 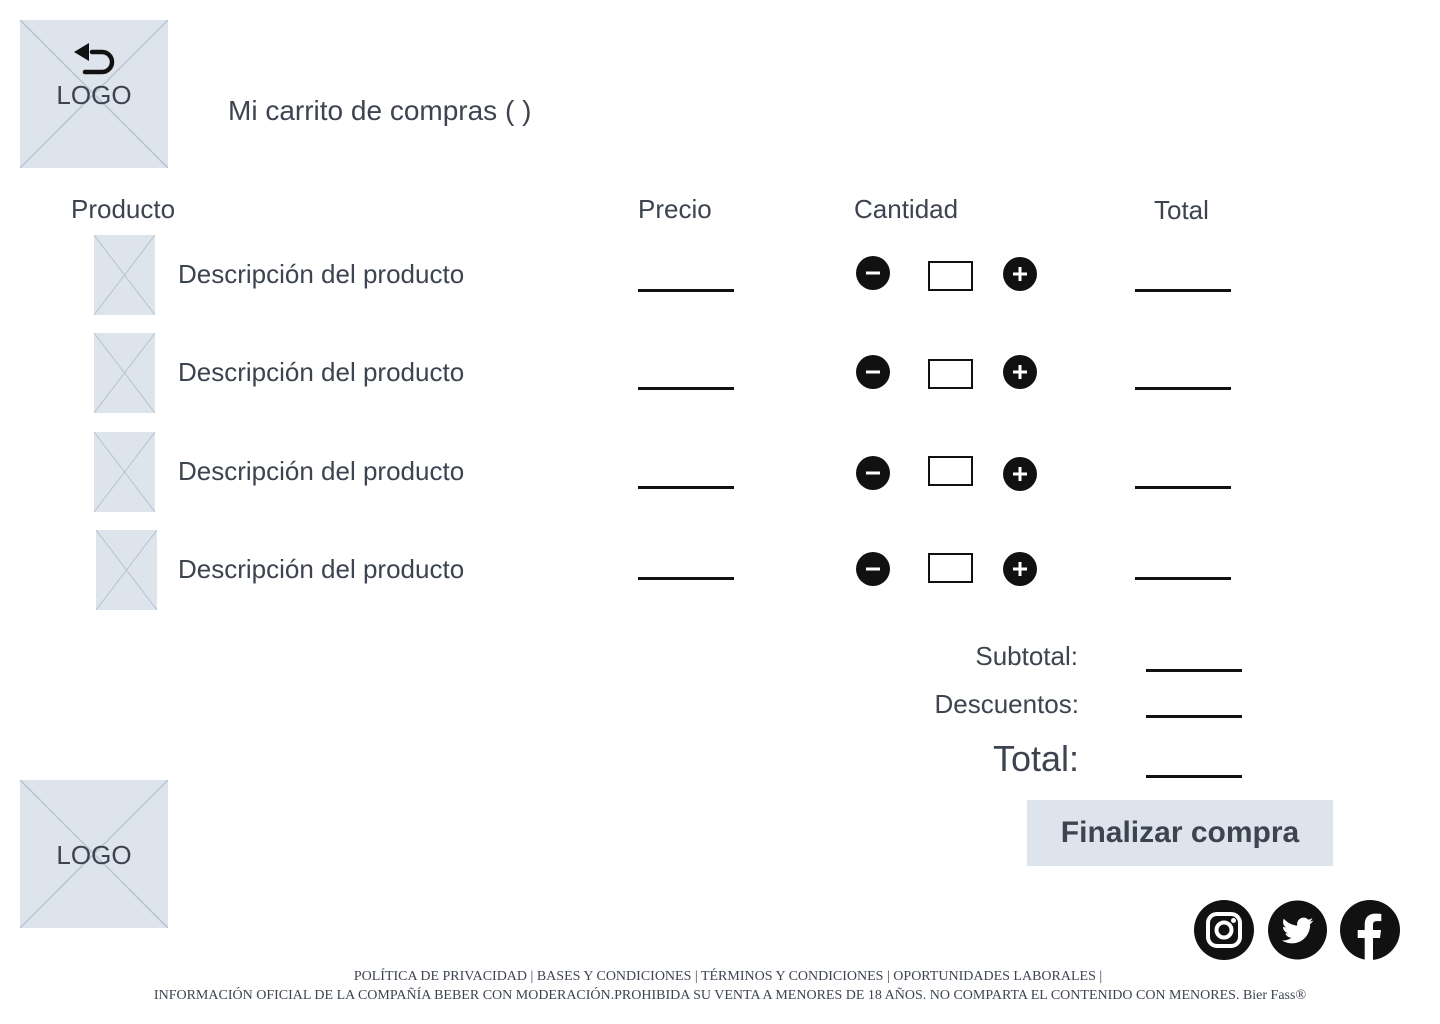 I want to click on facebook-icon, so click(x=1370, y=930).